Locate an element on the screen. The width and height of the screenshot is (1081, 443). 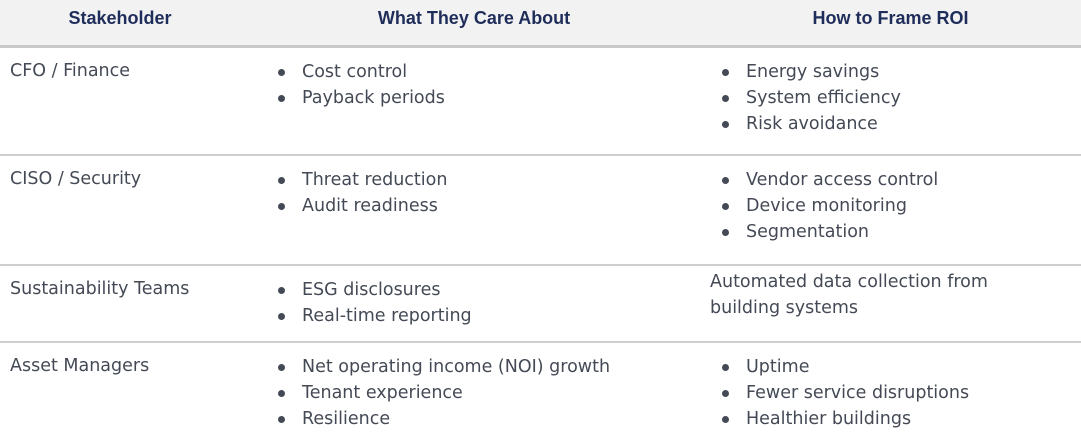
cares-list: Threat reduction Audit readiness is located at coordinates (484, 193).